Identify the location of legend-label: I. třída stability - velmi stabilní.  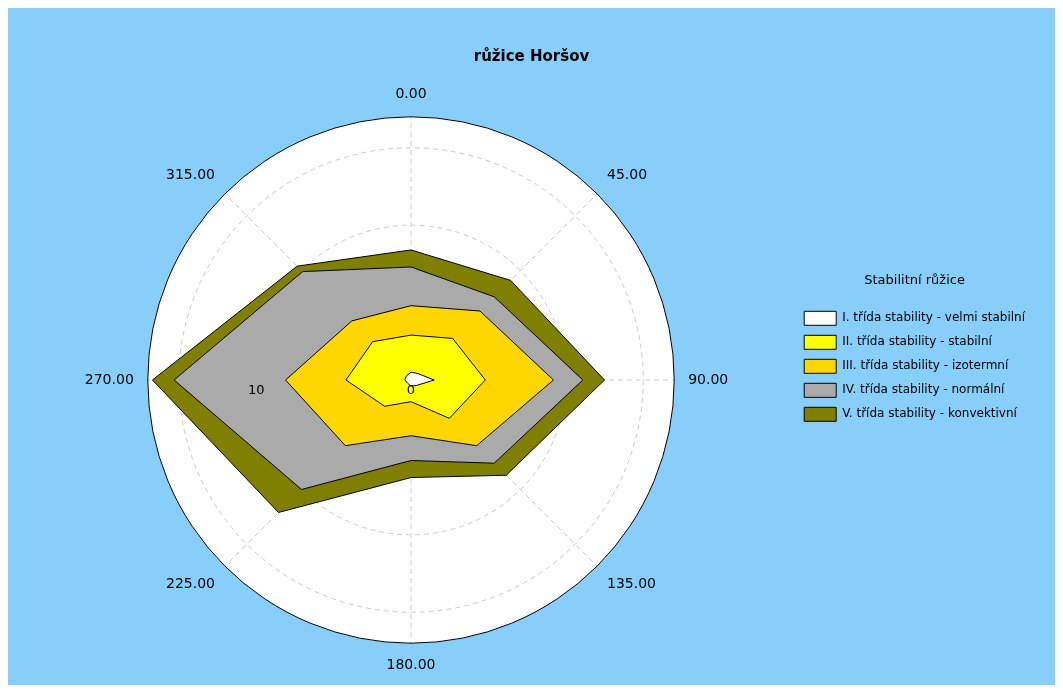
(934, 317).